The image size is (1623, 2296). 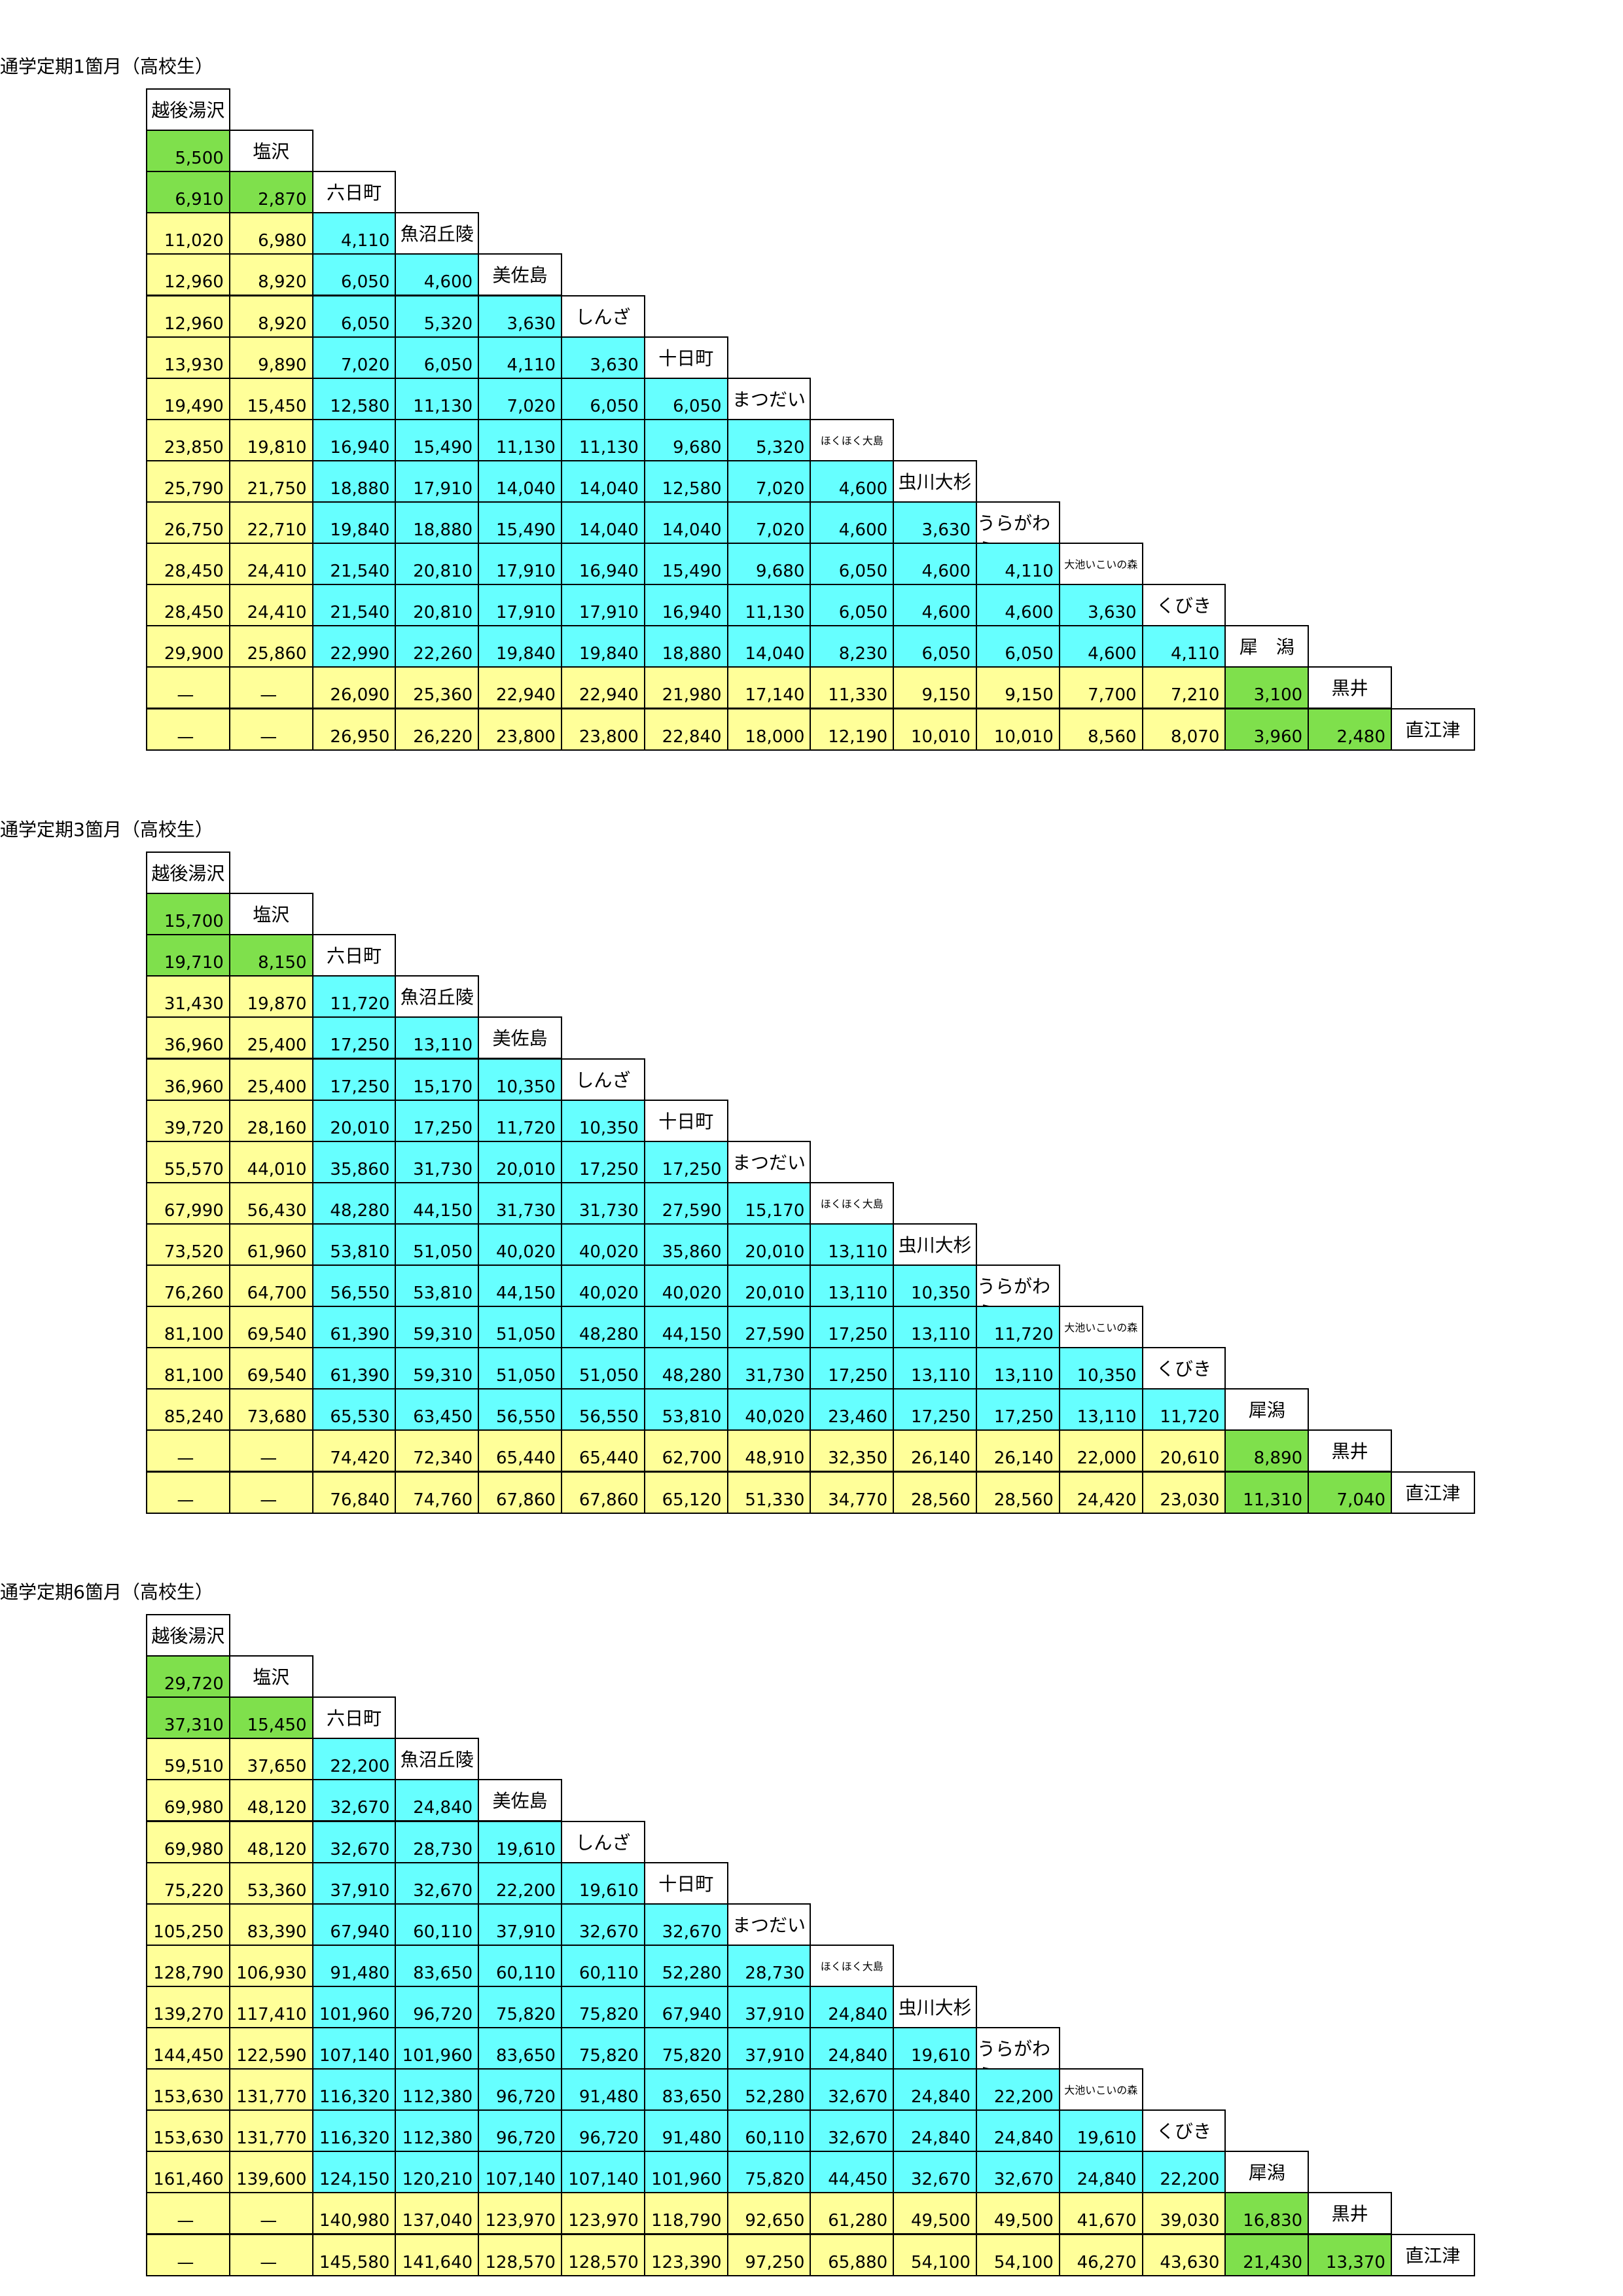 I want to click on fare-cell: 32,350, so click(x=852, y=1451).